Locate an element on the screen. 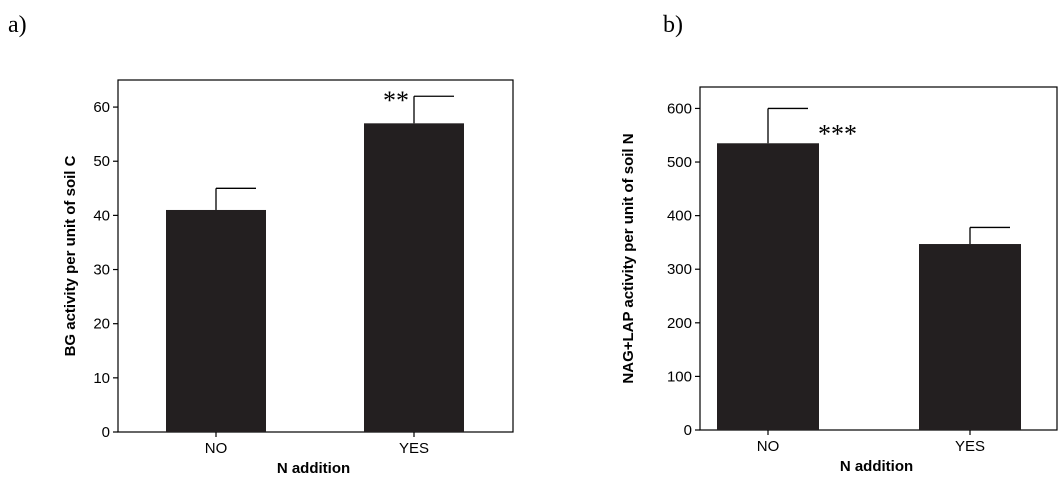 Image resolution: width=1059 pixels, height=477 pixels. y-tick-label: 400 is located at coordinates (679, 216).